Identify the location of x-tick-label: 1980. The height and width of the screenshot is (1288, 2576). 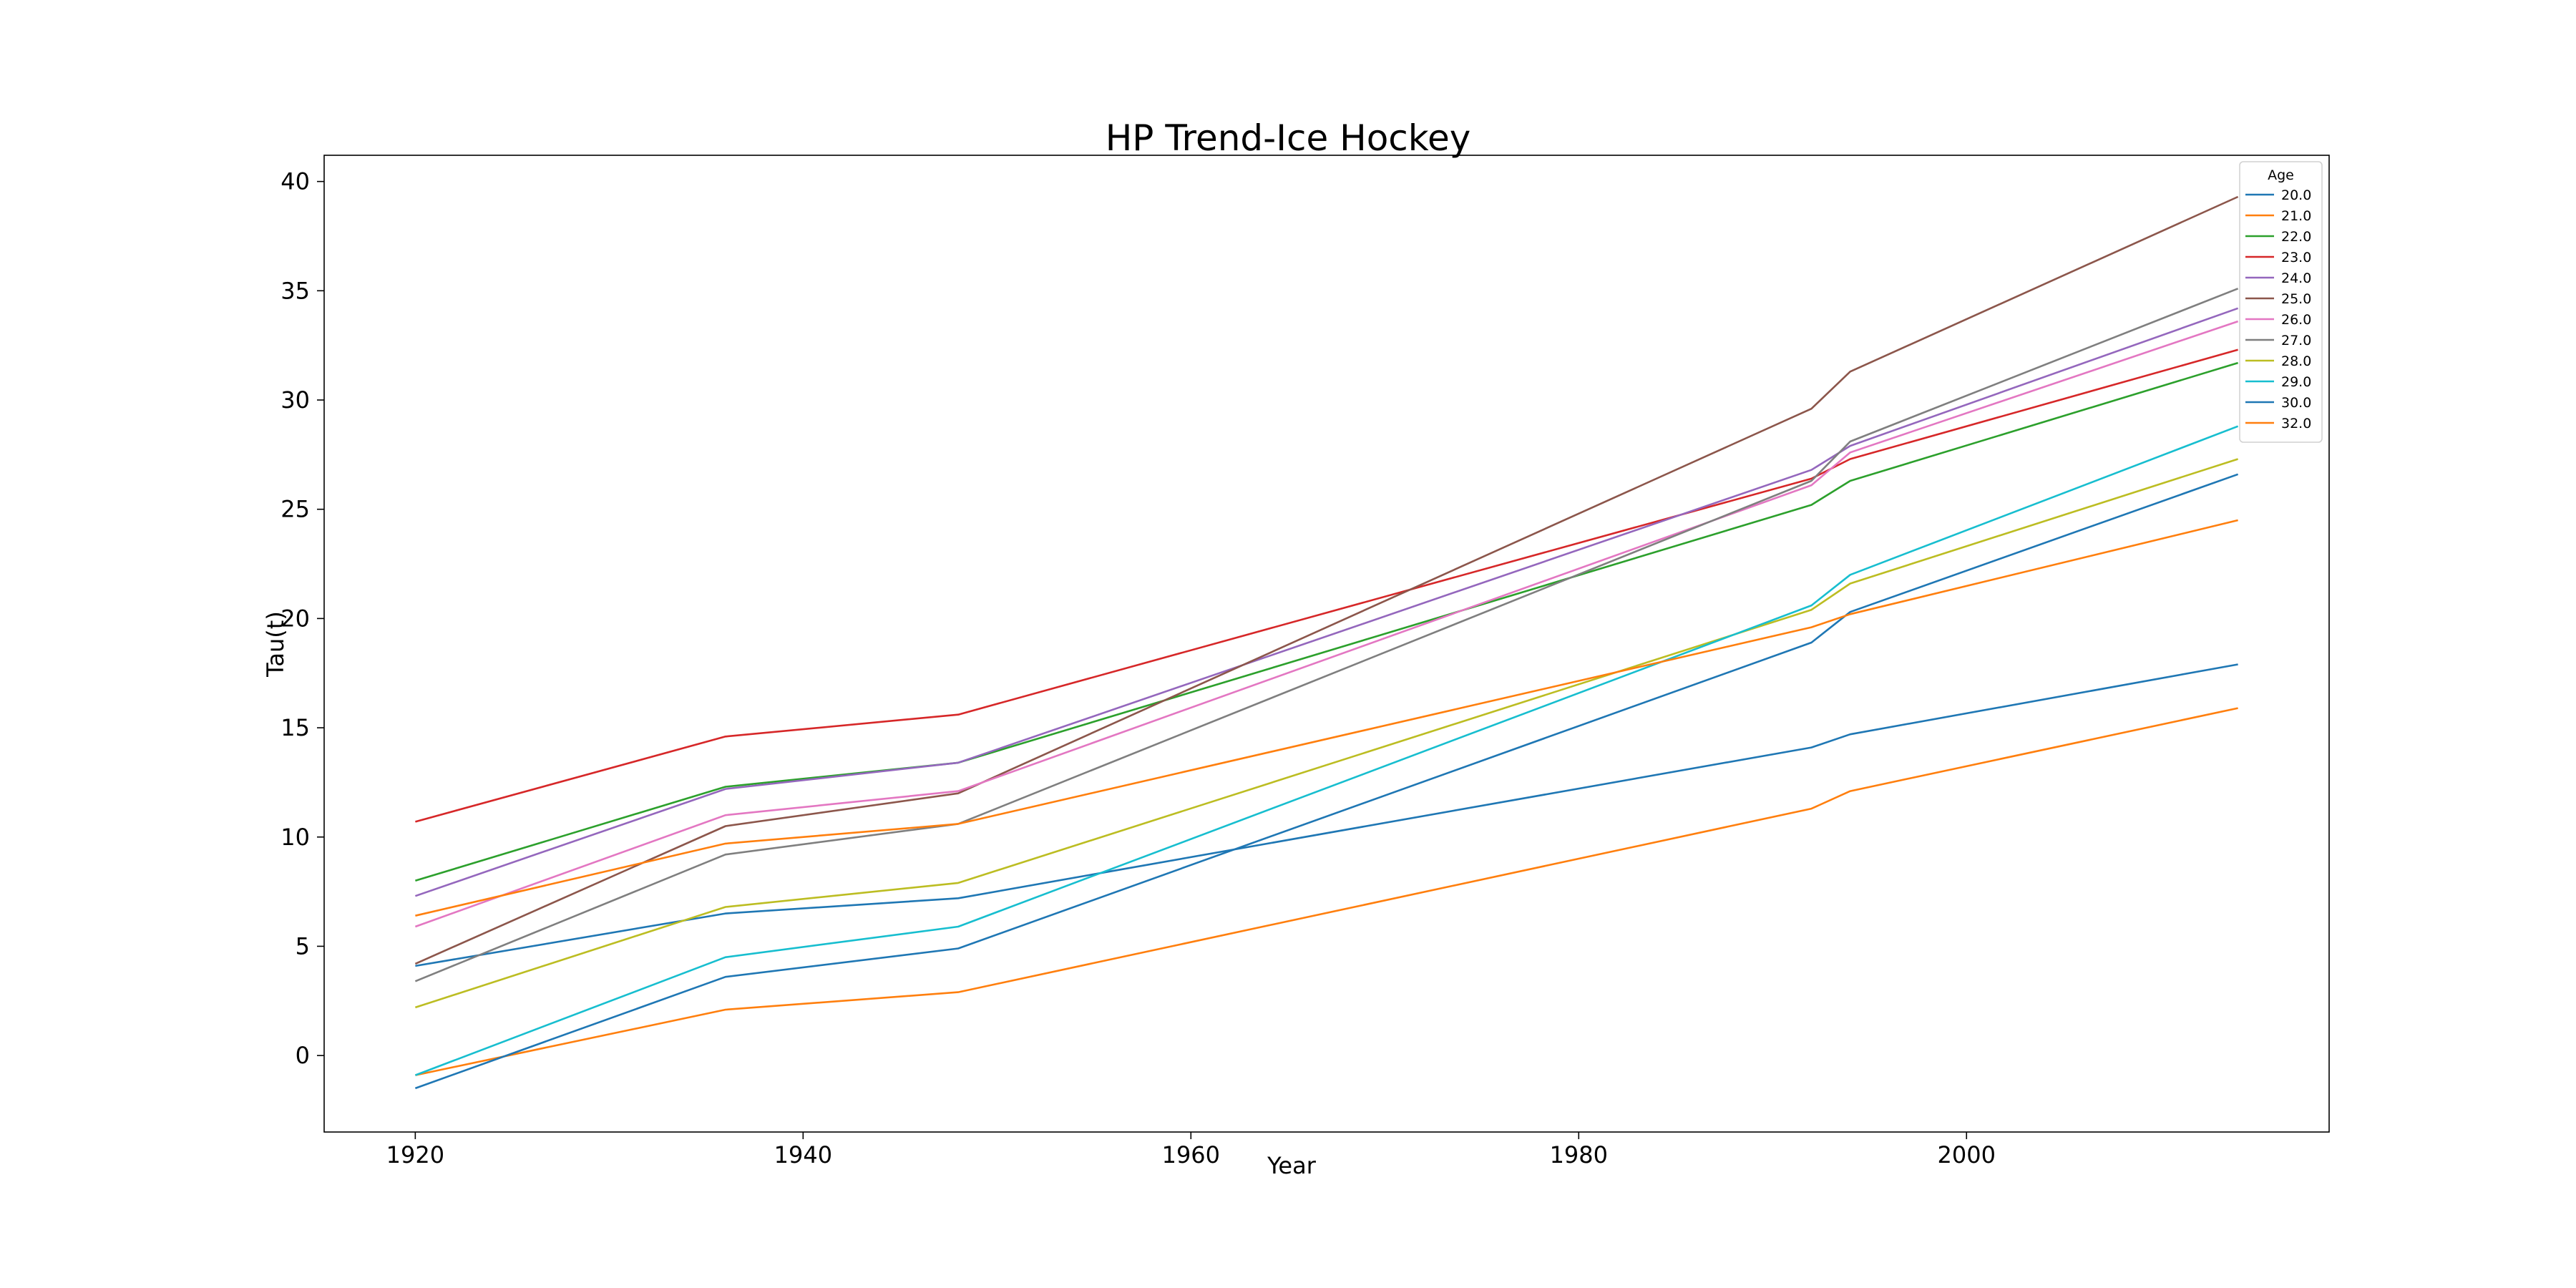
(1579, 1155).